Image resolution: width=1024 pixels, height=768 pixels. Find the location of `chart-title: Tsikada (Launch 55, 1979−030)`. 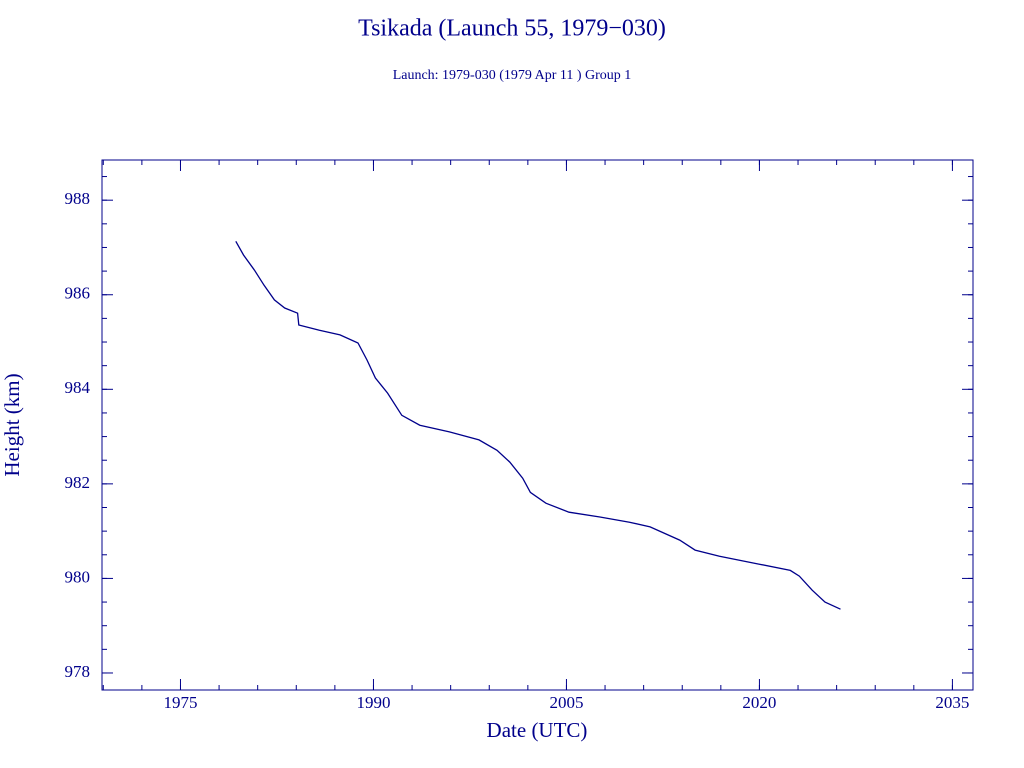

chart-title: Tsikada (Launch 55, 1979−030) is located at coordinates (512, 29).